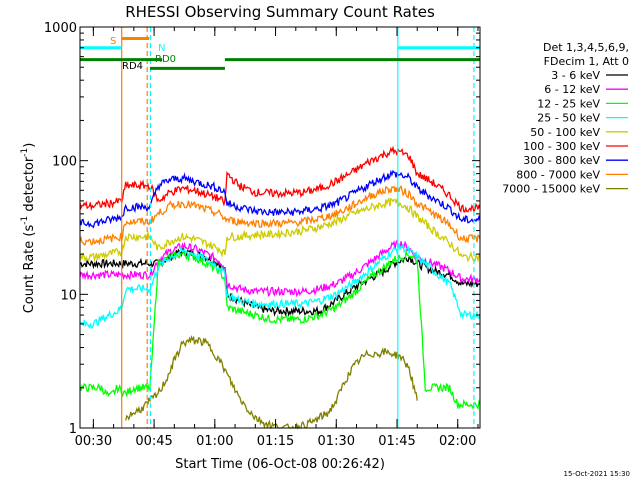 The image size is (640, 480). Describe the element at coordinates (113, 41) in the screenshot. I see `flag-label-s: S` at that location.